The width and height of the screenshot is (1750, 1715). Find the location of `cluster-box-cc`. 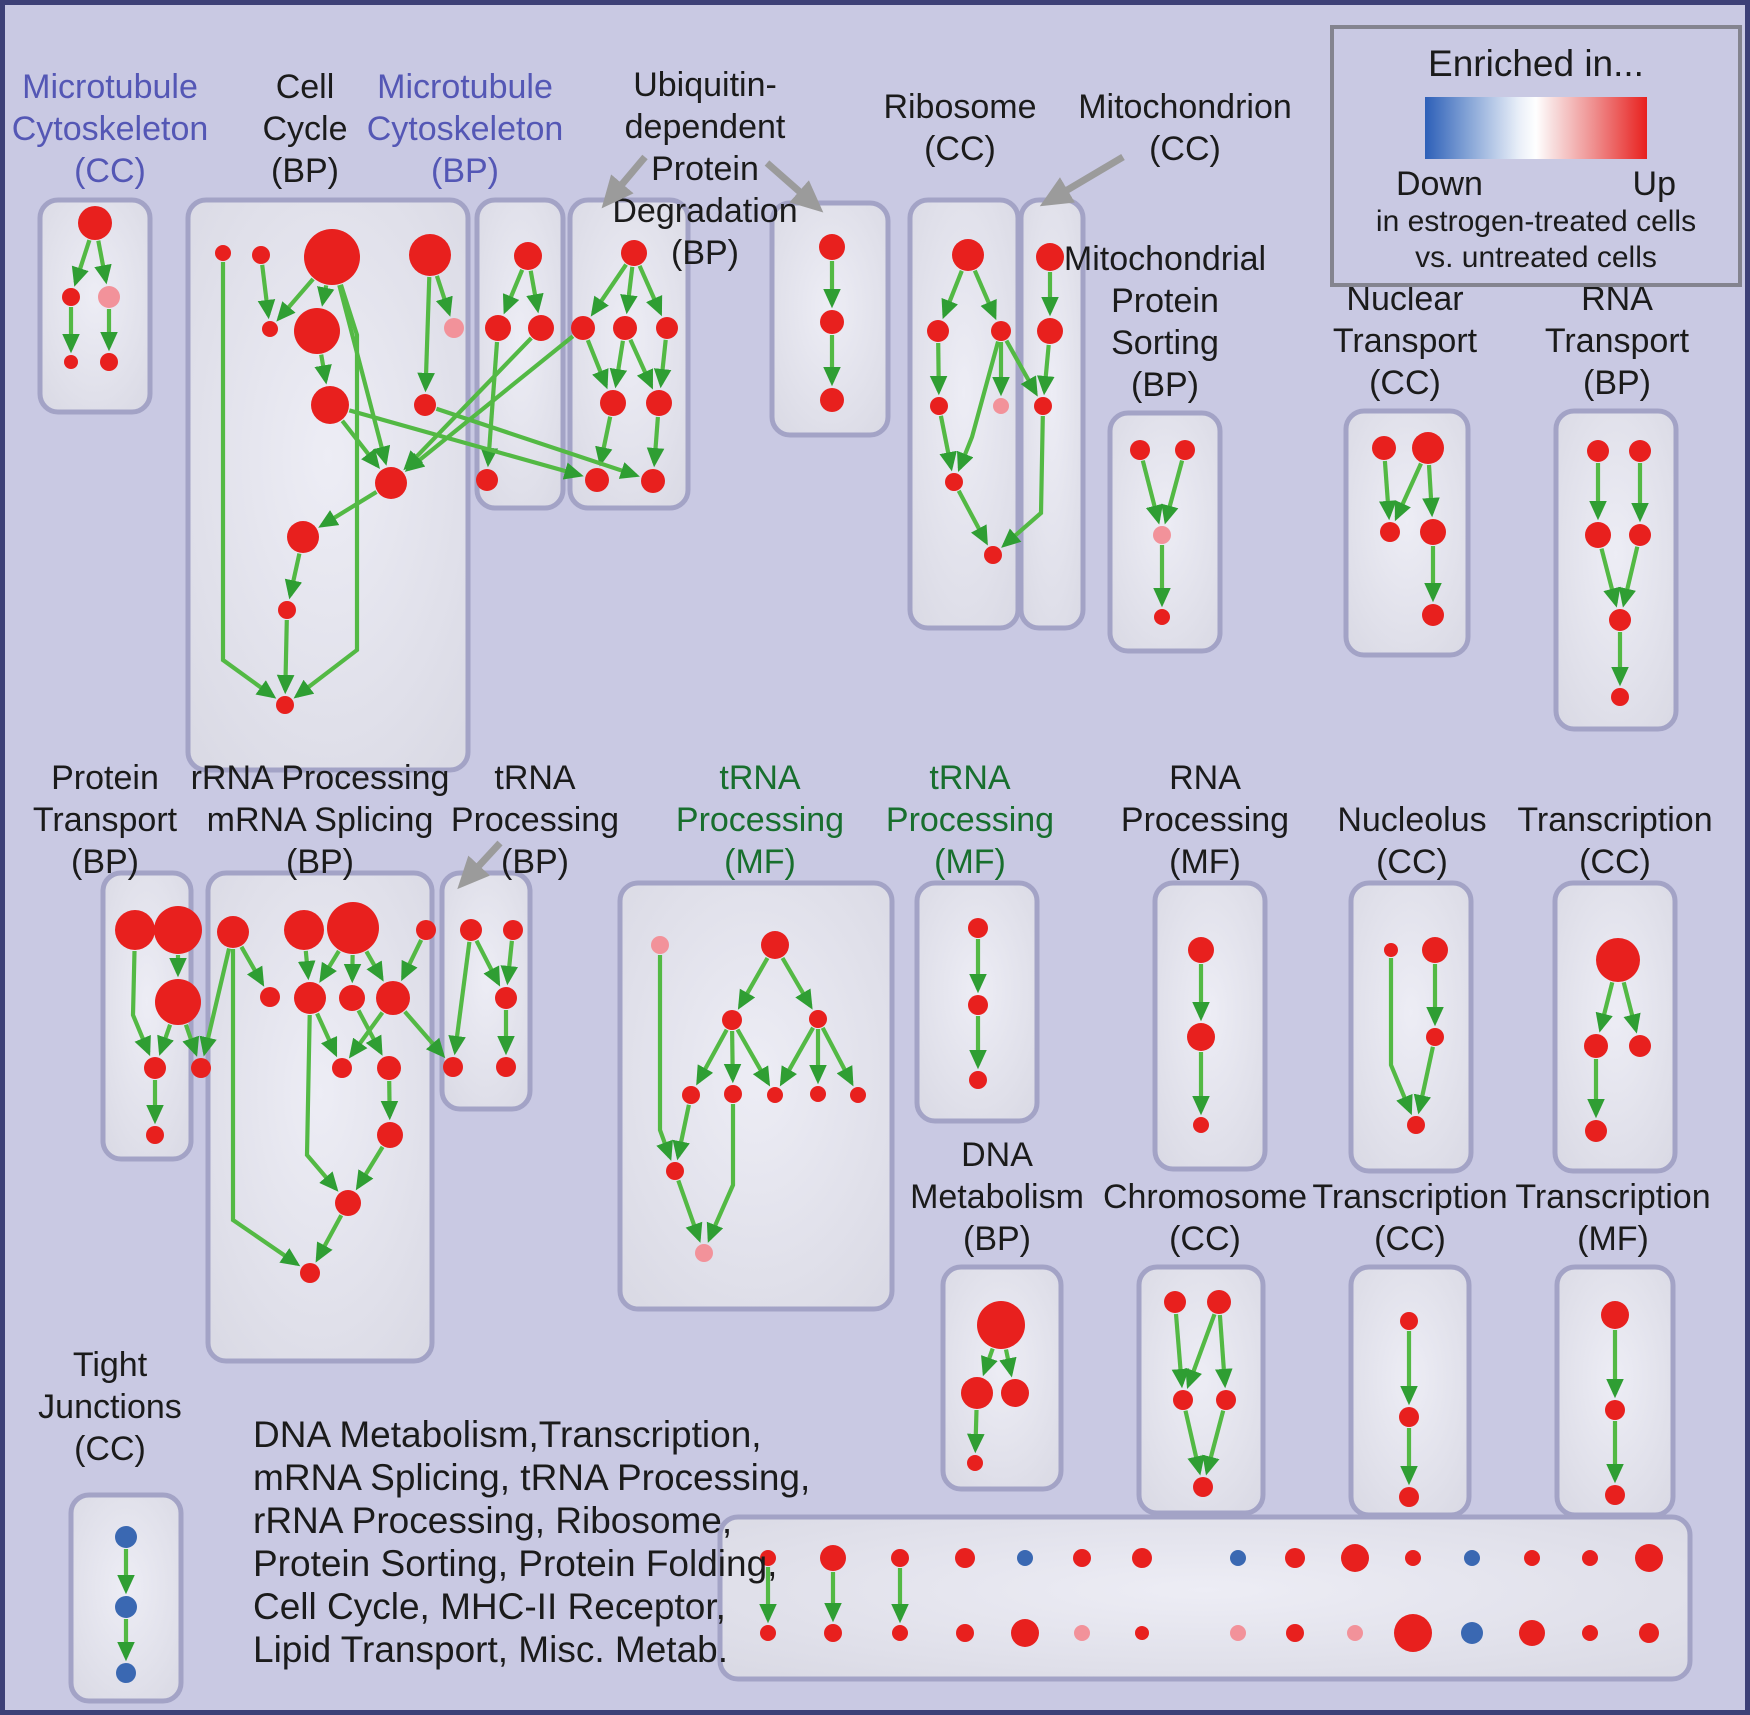

cluster-box-cc is located at coordinates (328, 485).